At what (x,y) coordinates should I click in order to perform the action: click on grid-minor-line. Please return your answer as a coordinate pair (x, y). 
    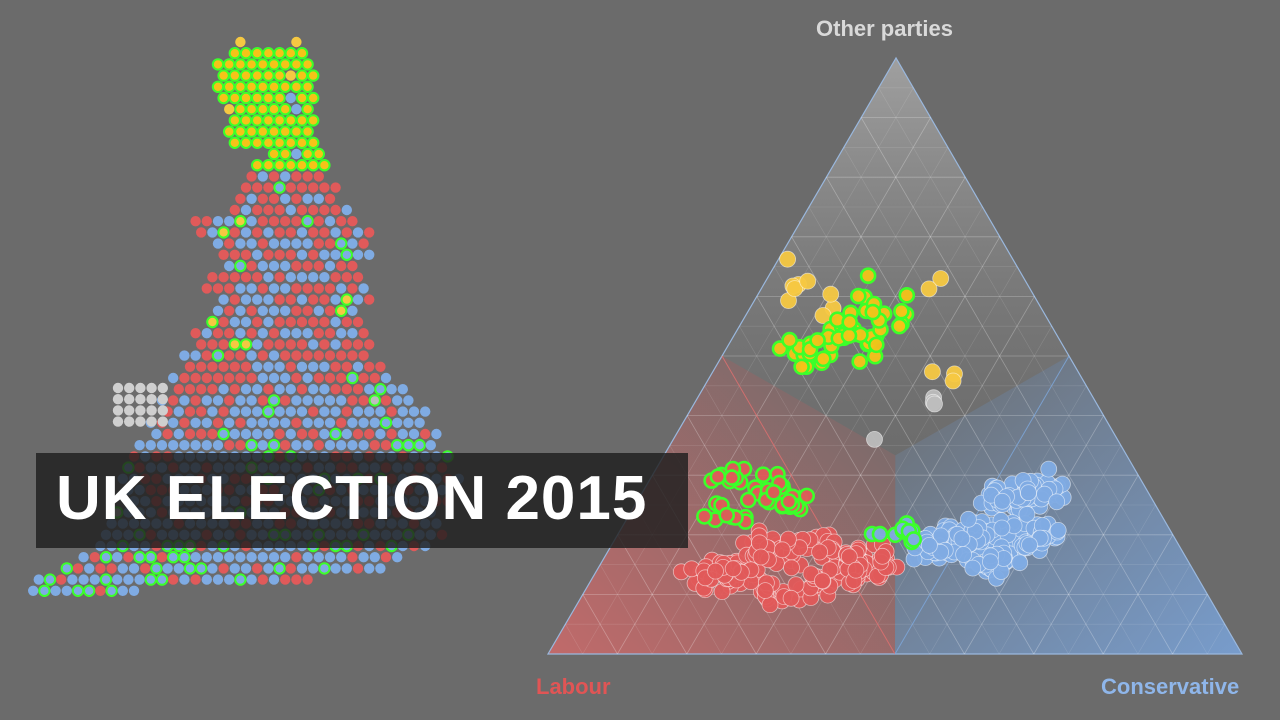
    Looking at the image, I should click on (1164, 609).